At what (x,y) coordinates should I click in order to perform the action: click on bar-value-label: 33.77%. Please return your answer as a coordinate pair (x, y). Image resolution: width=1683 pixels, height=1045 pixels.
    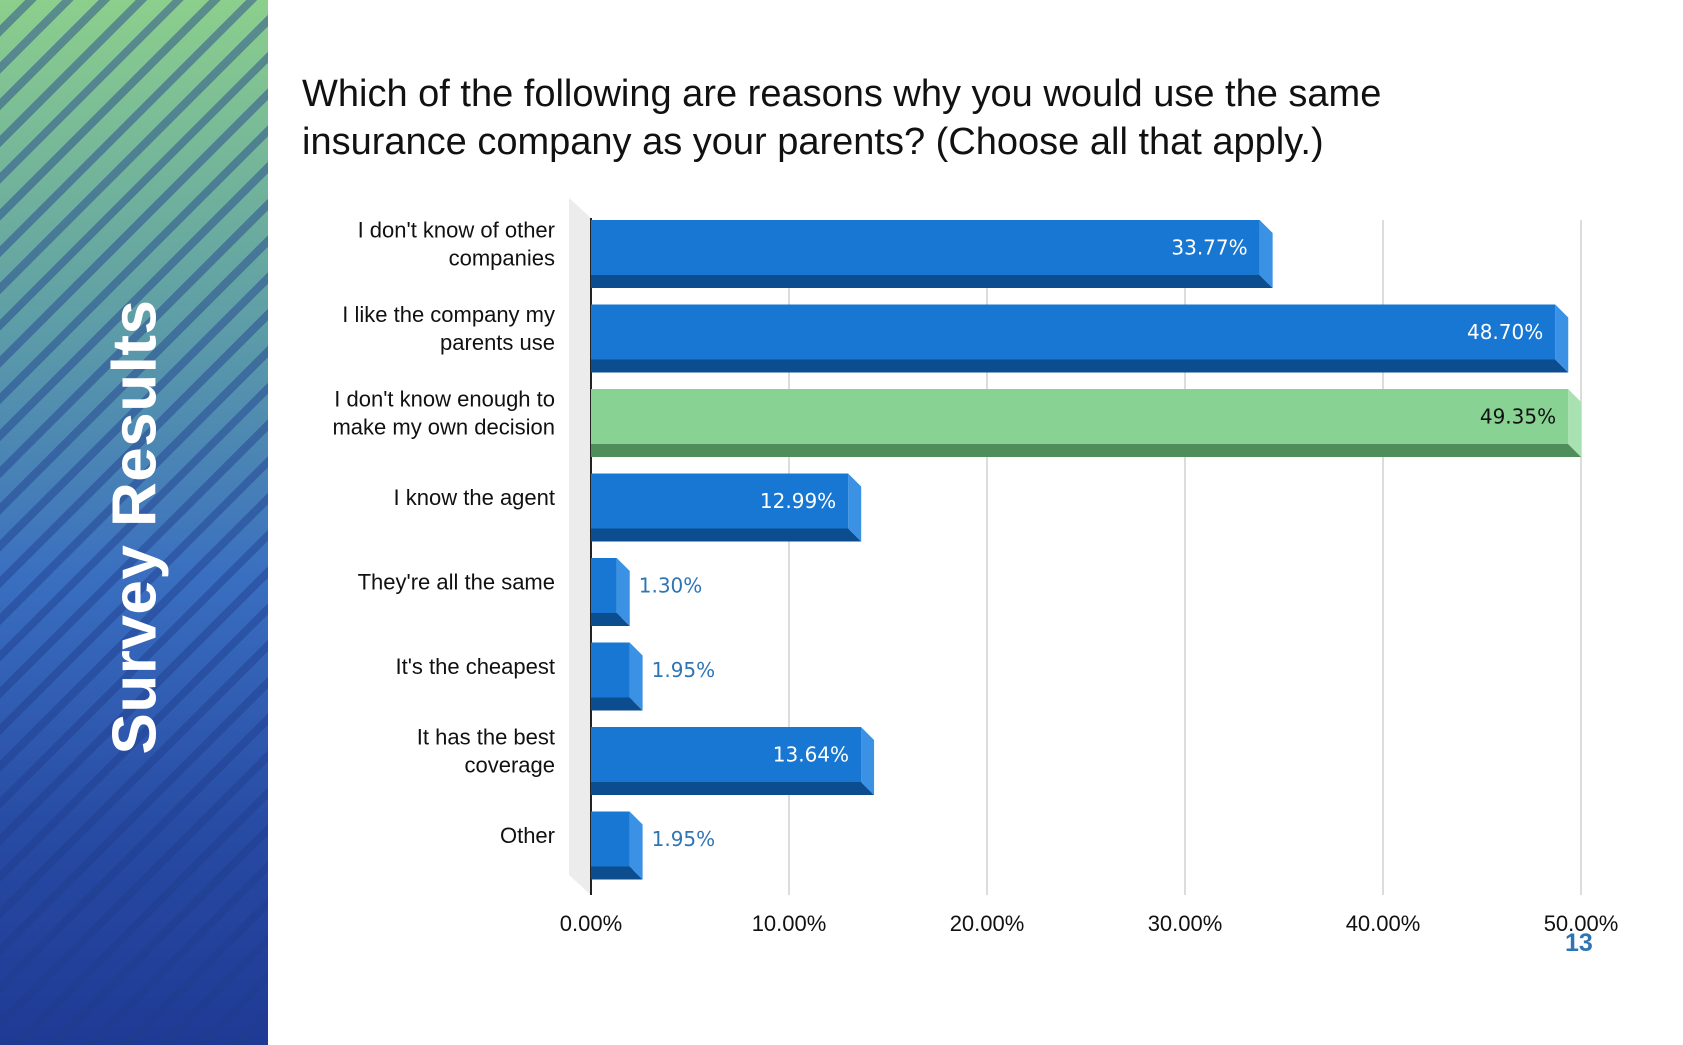
    Looking at the image, I should click on (1209, 248).